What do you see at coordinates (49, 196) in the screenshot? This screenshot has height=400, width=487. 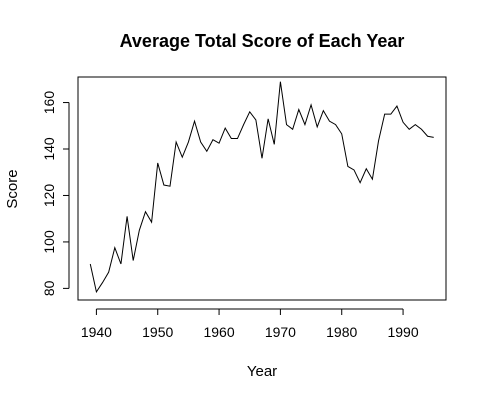 I see `y-tick-label: 120` at bounding box center [49, 196].